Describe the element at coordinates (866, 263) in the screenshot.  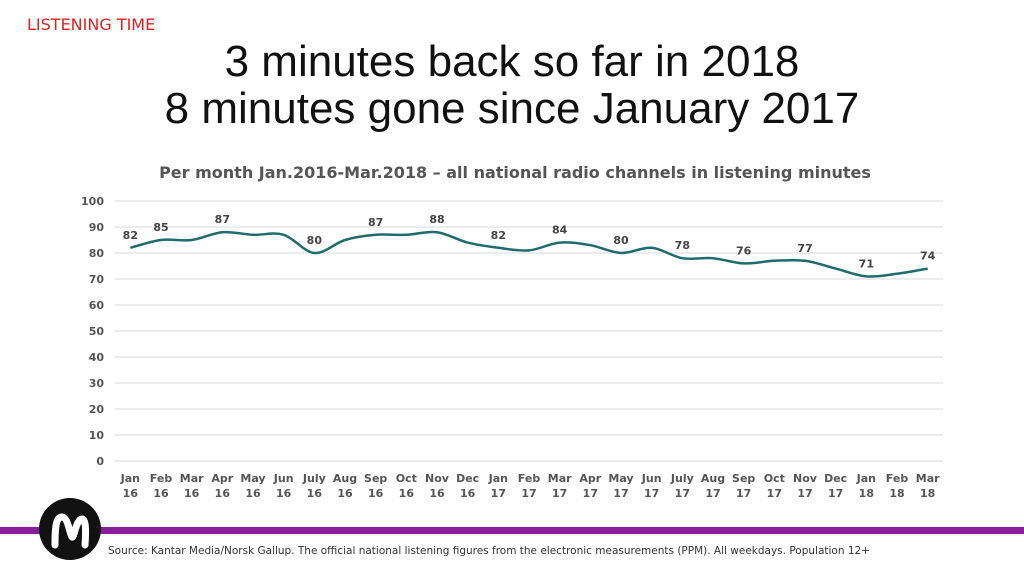
I see `data-label: 71` at that location.